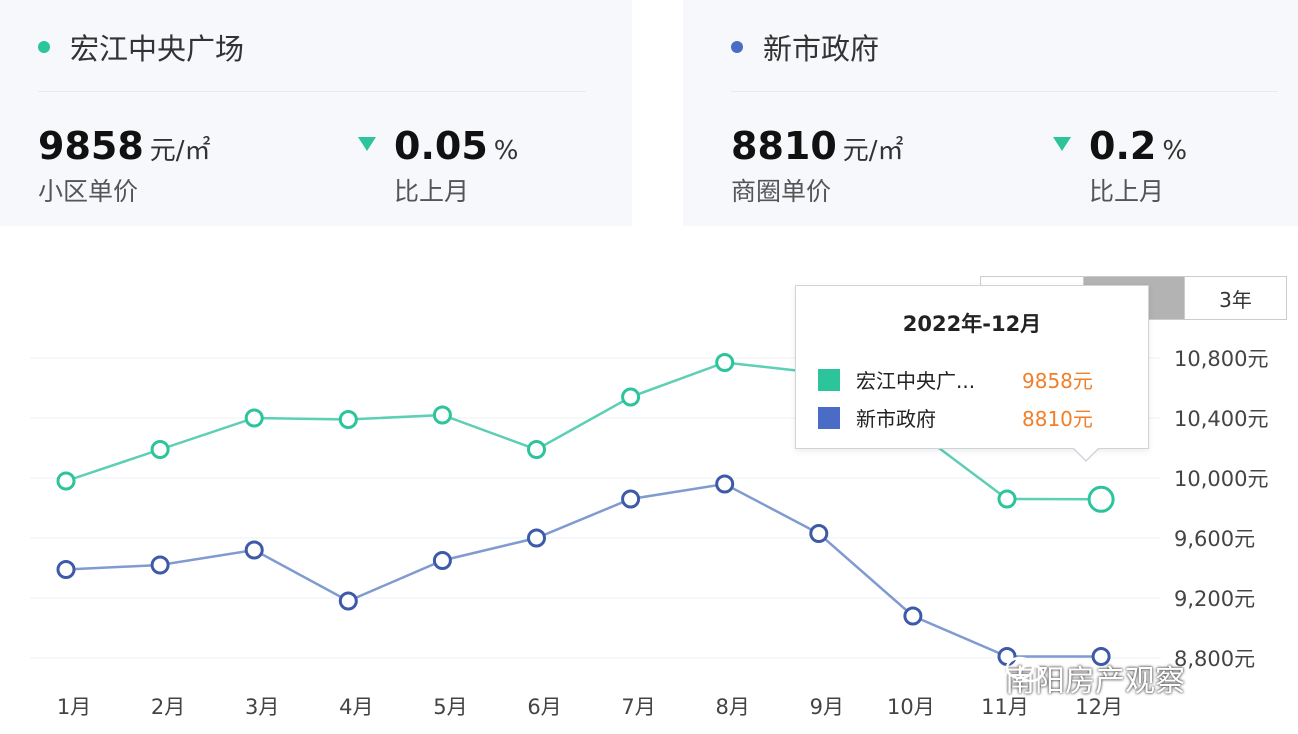 The width and height of the screenshot is (1298, 734). What do you see at coordinates (1095, 678) in the screenshot?
I see `watermark: 南阳房产观察` at bounding box center [1095, 678].